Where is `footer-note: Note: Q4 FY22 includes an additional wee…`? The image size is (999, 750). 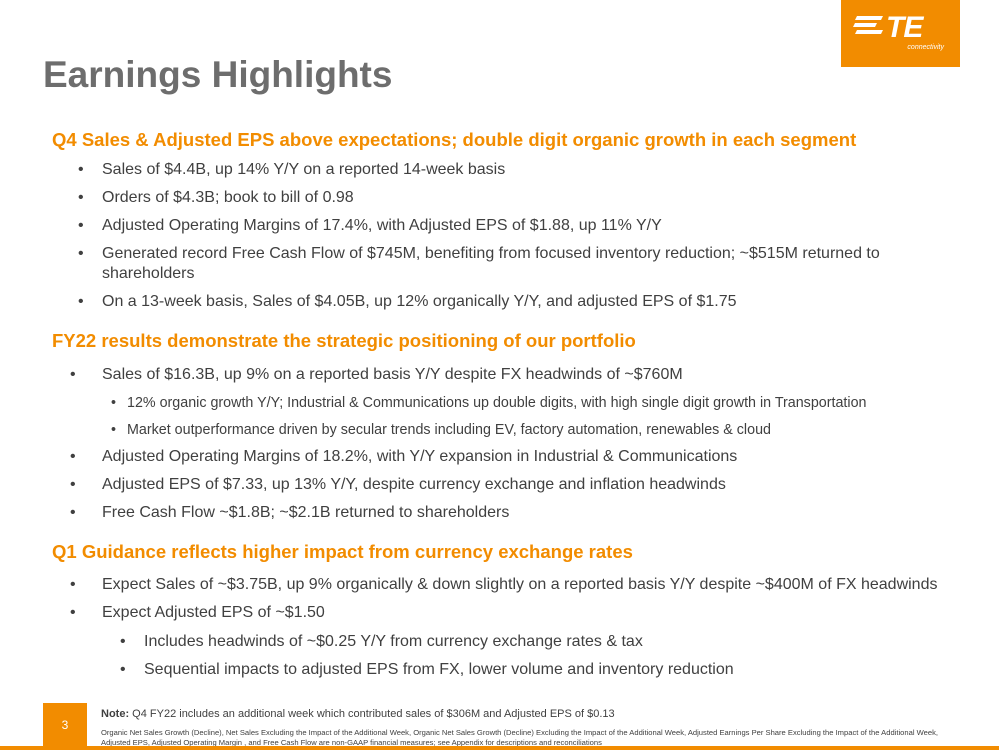 footer-note: Note: Q4 FY22 includes an additional wee… is located at coordinates (358, 714).